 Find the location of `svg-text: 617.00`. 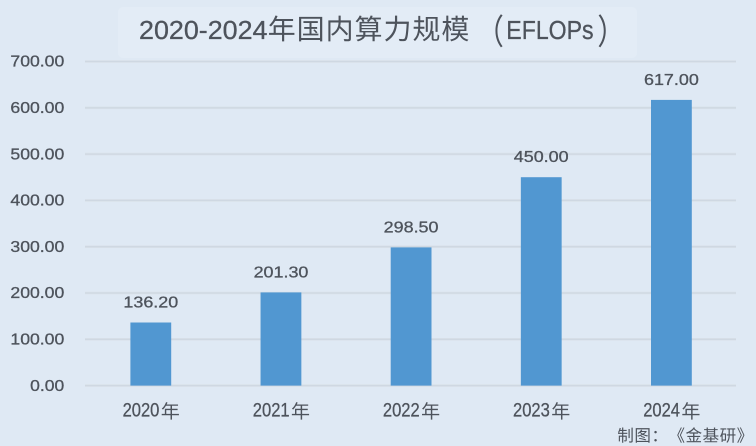

svg-text: 617.00 is located at coordinates (671, 80).